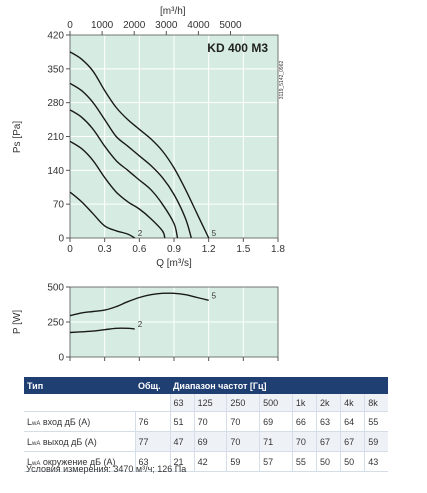  I want to click on y-axis-label: Ps [Pa], so click(17, 137).